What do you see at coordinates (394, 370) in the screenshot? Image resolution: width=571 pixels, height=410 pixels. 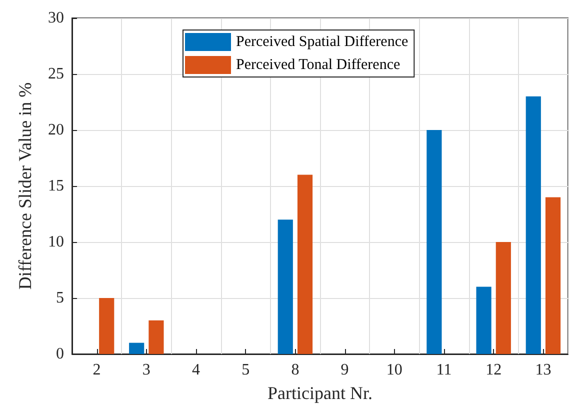 I see `x-tick-label: 10` at bounding box center [394, 370].